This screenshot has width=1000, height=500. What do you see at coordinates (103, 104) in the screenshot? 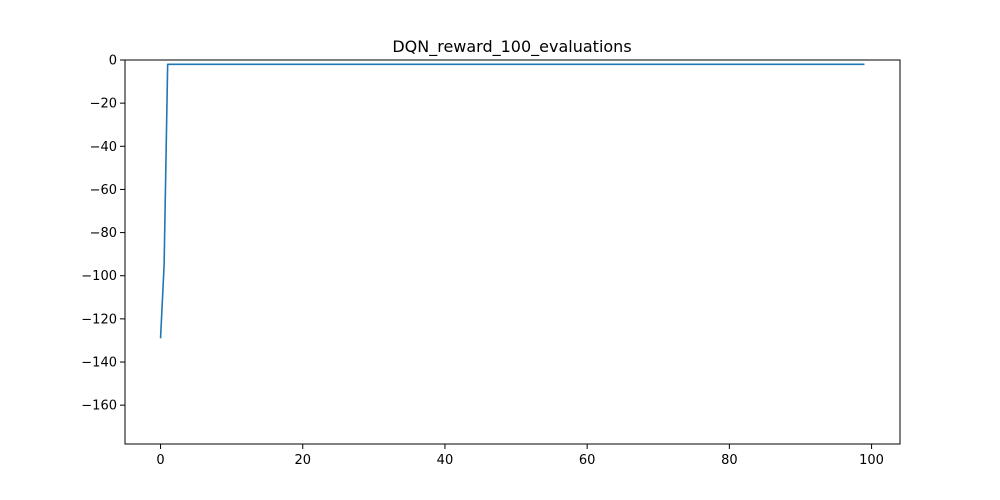
I see `y-tick-label: −20` at bounding box center [103, 104].